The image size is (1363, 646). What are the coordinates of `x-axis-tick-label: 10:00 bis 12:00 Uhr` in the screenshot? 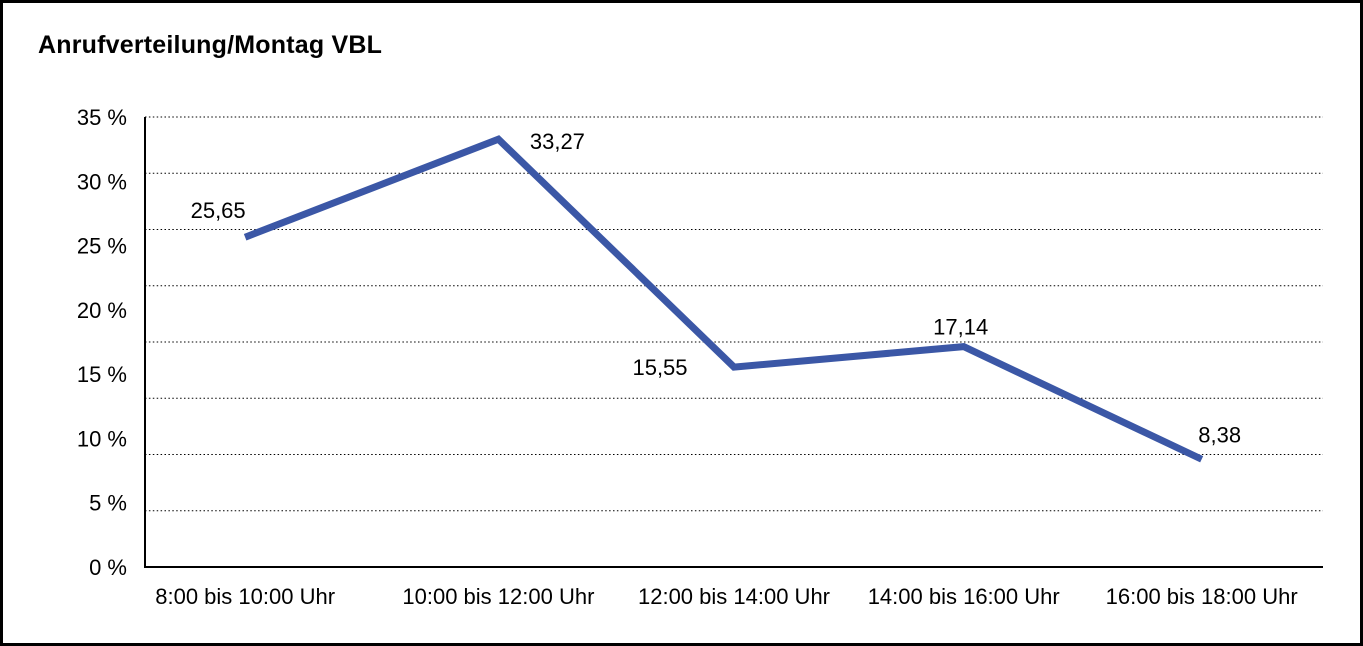 It's located at (498, 596).